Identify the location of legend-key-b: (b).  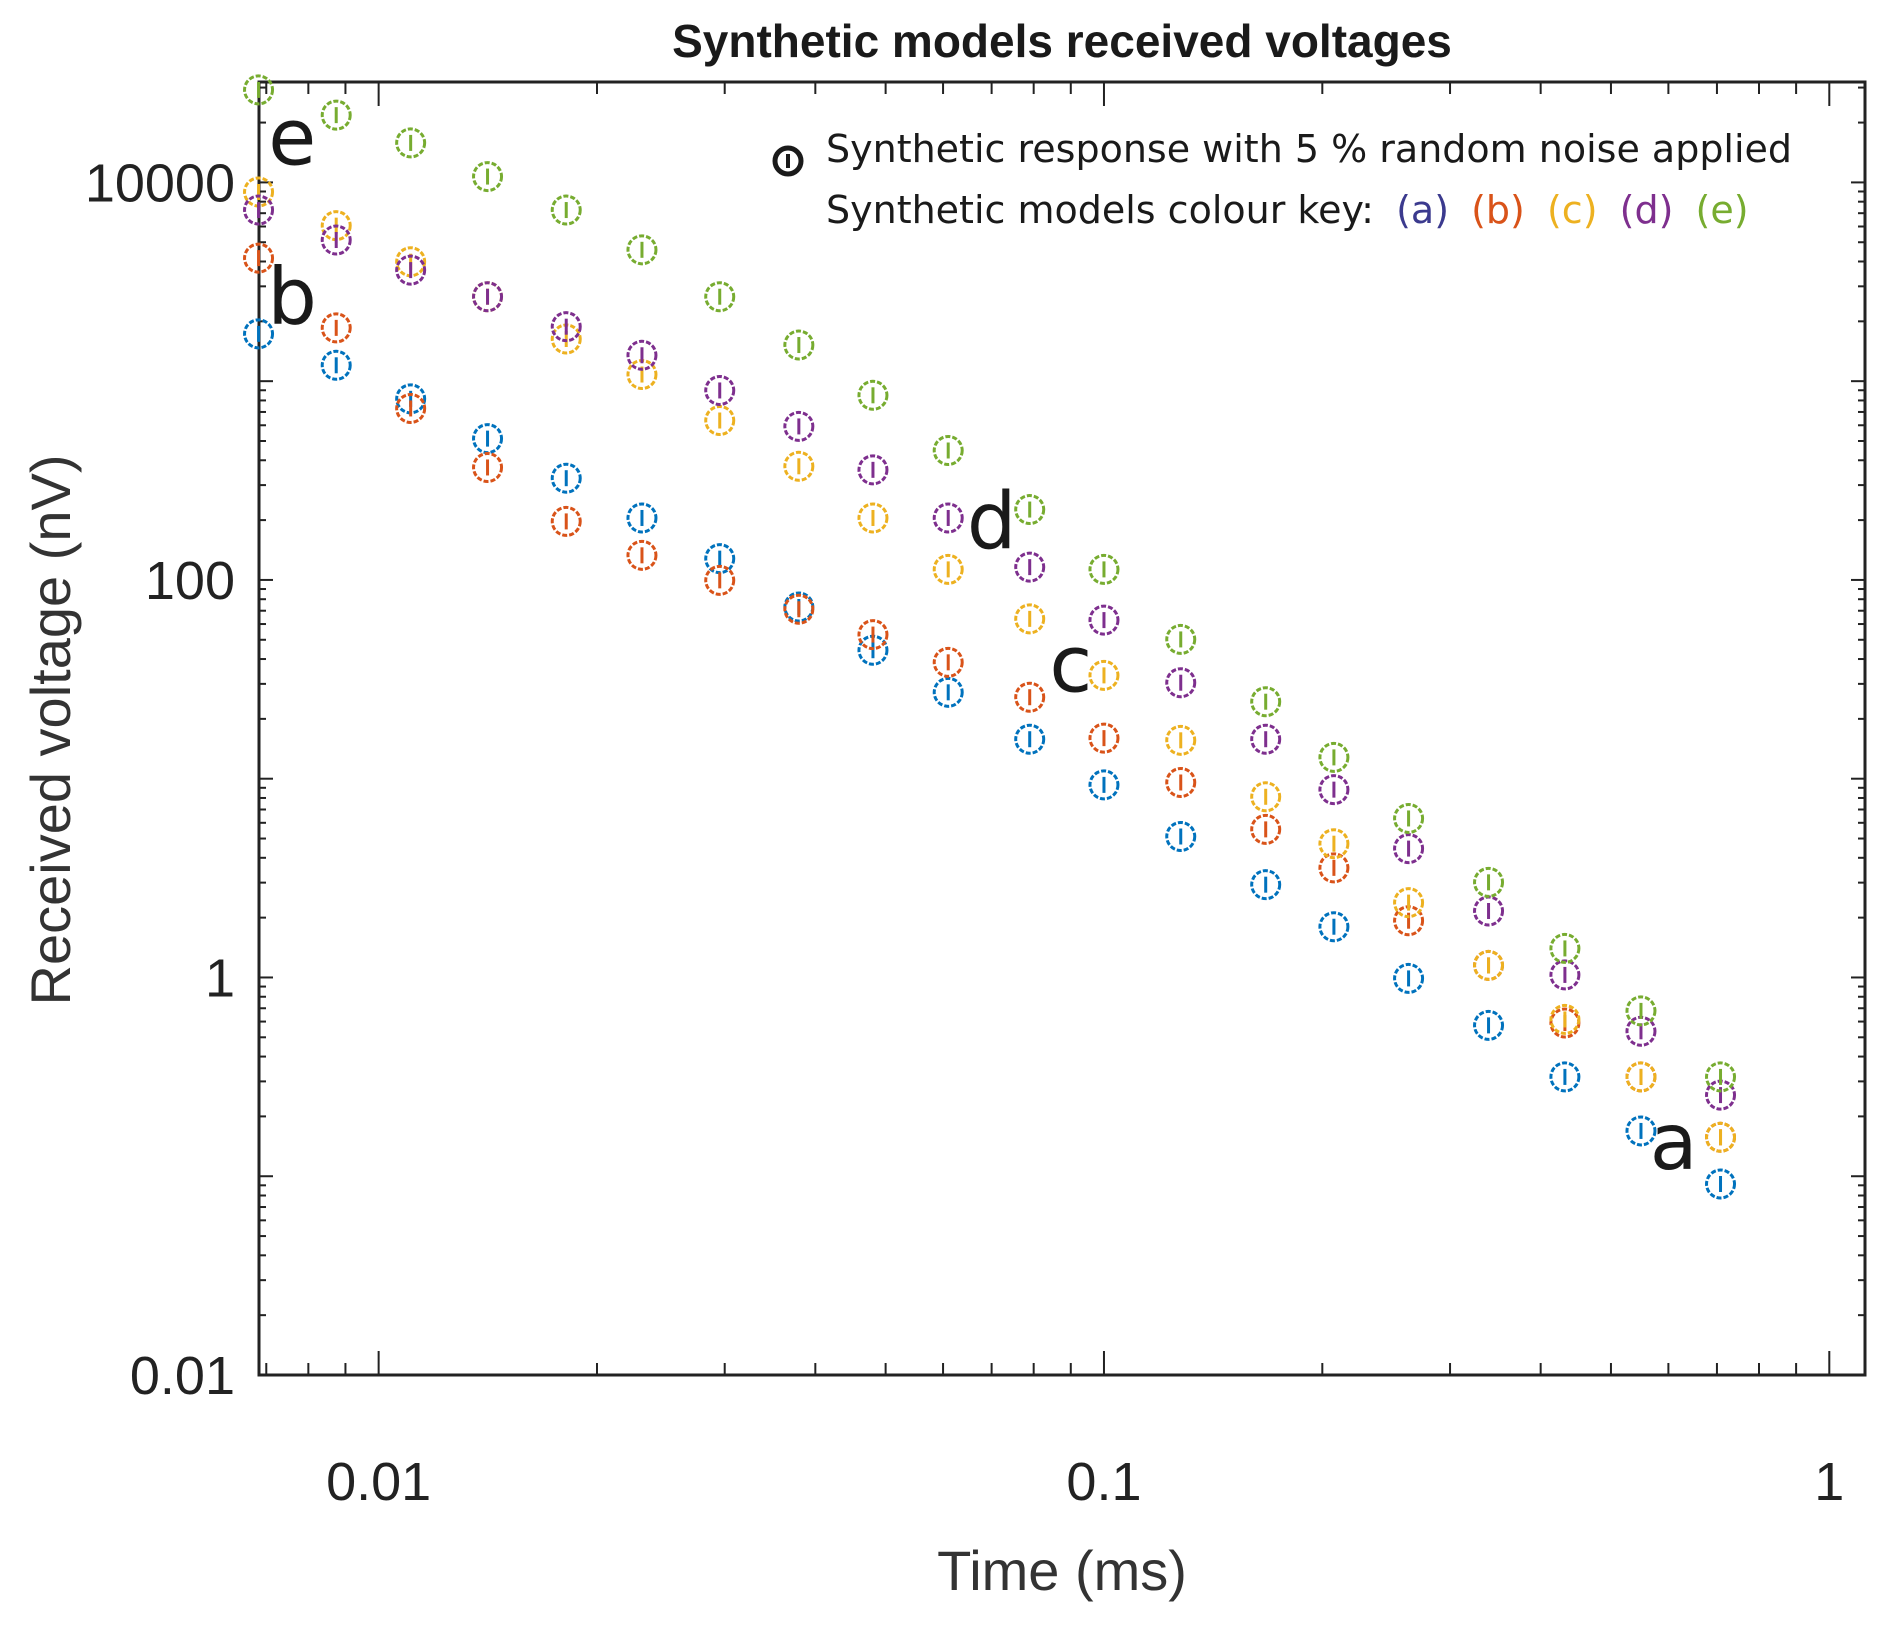
(1498, 210).